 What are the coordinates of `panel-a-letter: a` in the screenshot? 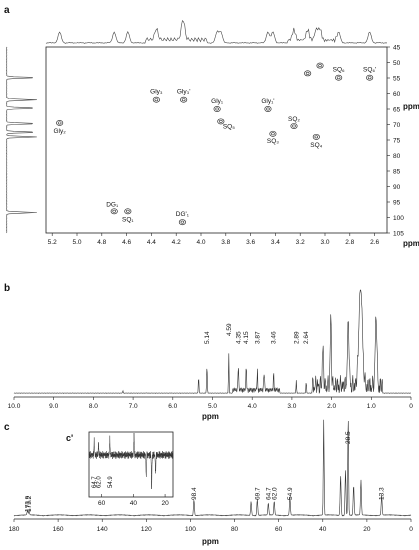 It's located at (7, 10).